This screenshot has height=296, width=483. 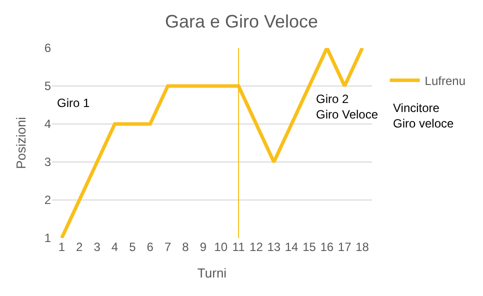 What do you see at coordinates (221, 247) in the screenshot?
I see `x-tick-label: 10` at bounding box center [221, 247].